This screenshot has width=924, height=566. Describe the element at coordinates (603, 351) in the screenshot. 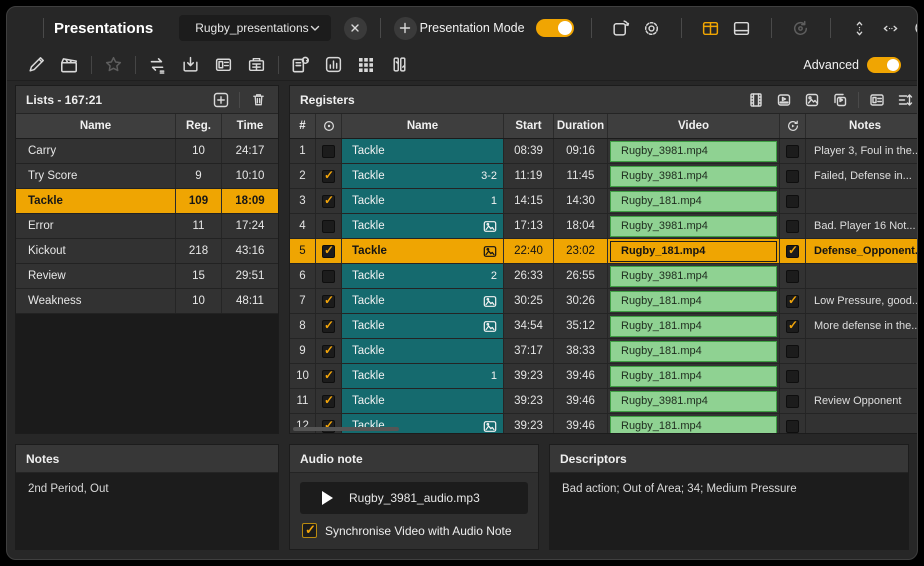

I see `table-row: 9 Tackle 37:17 38:33 Rugby_181.mp4` at that location.